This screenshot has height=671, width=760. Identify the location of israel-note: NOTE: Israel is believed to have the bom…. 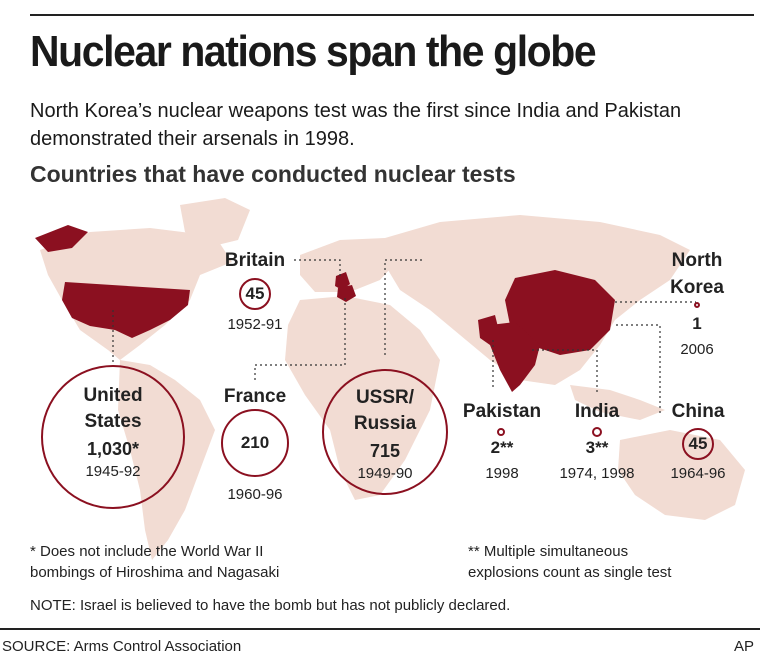
(270, 605).